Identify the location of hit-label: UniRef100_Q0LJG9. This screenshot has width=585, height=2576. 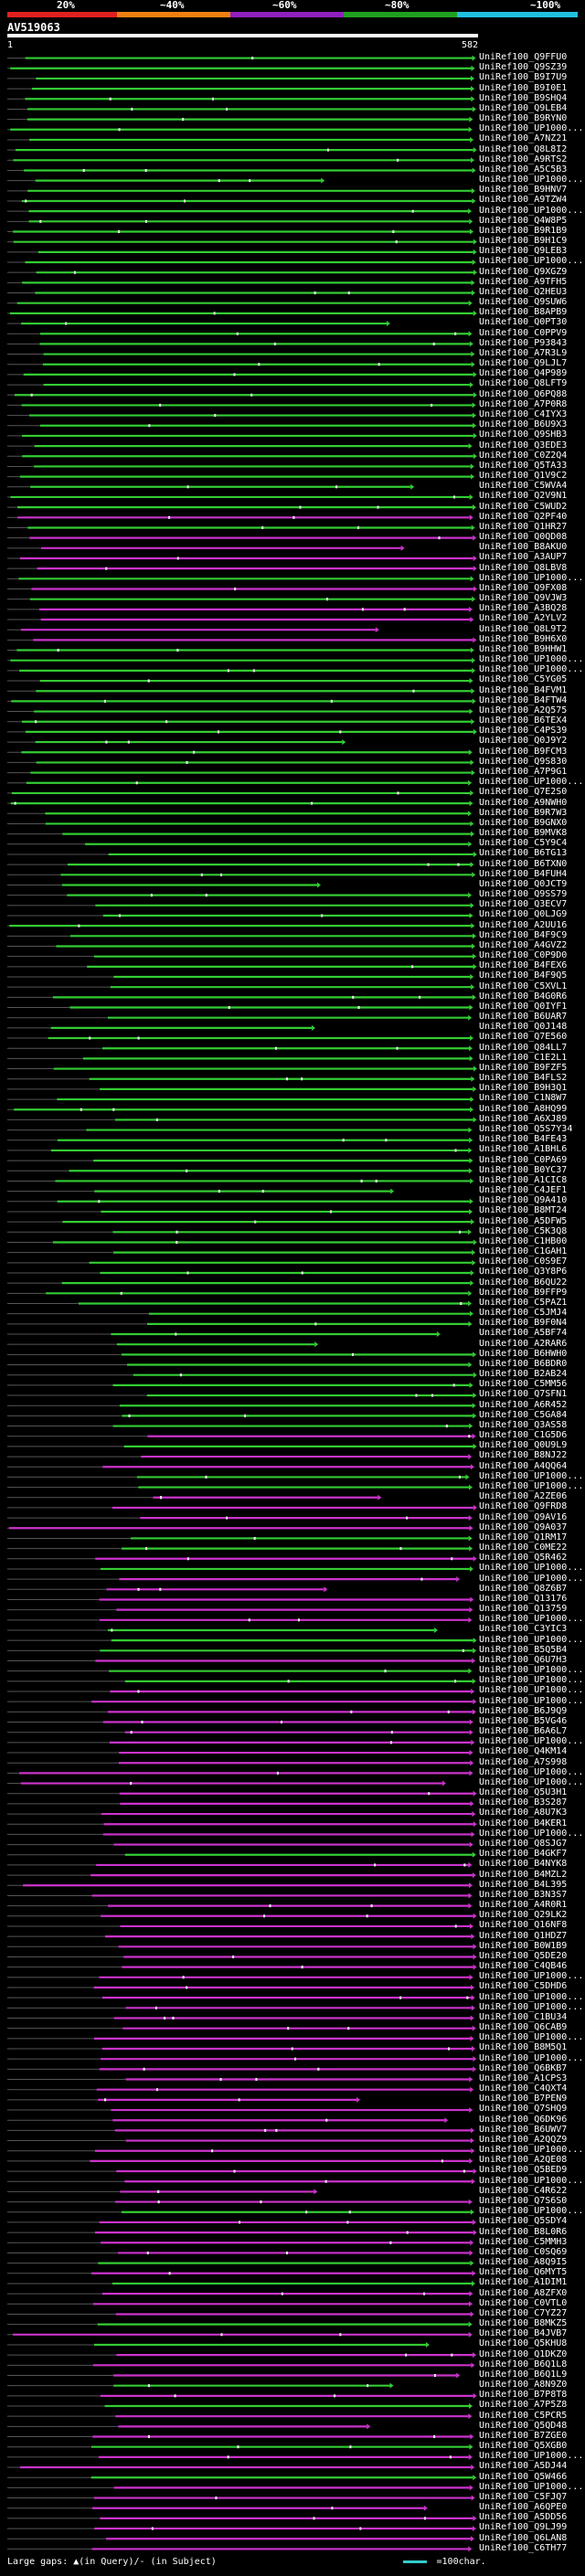
(523, 914).